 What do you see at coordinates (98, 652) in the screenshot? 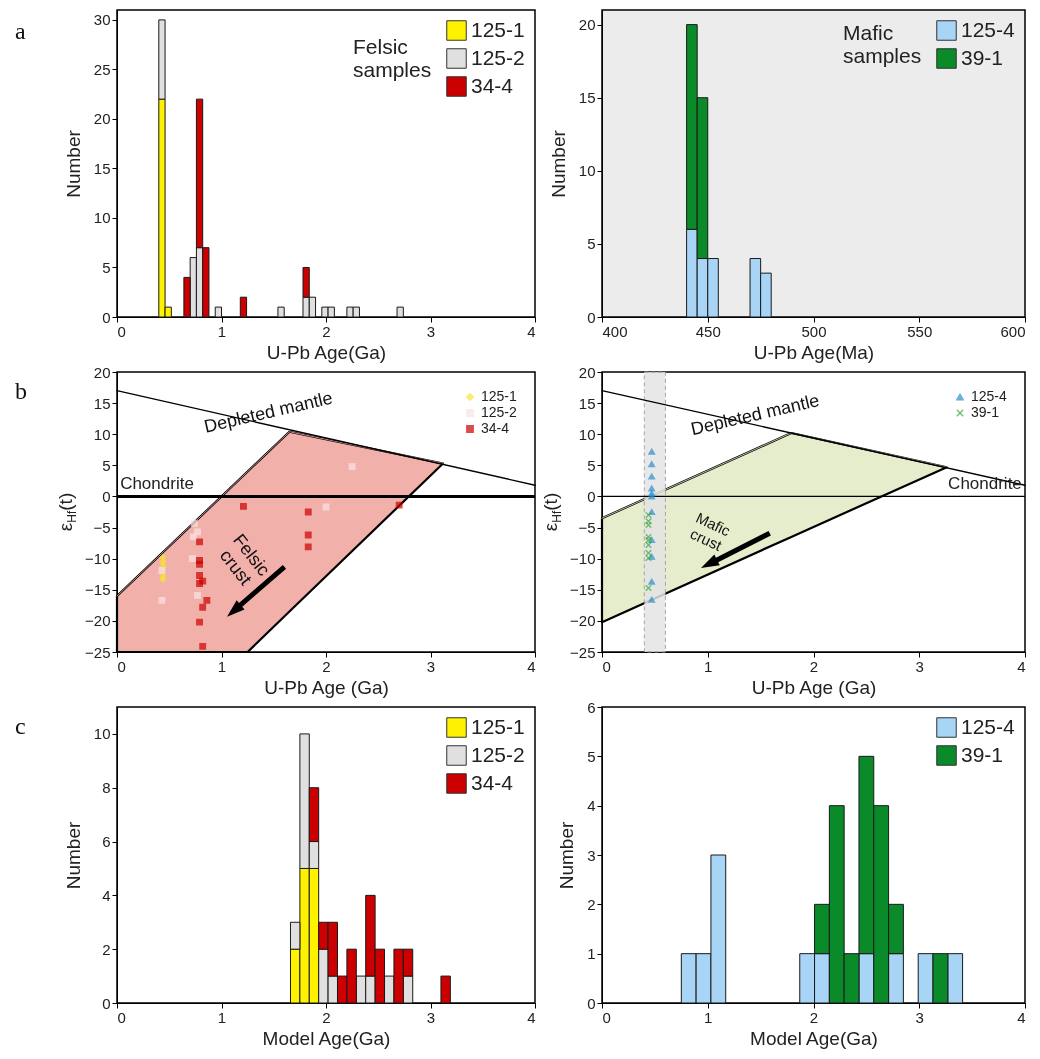
I see `y-tick-label: −25` at bounding box center [98, 652].